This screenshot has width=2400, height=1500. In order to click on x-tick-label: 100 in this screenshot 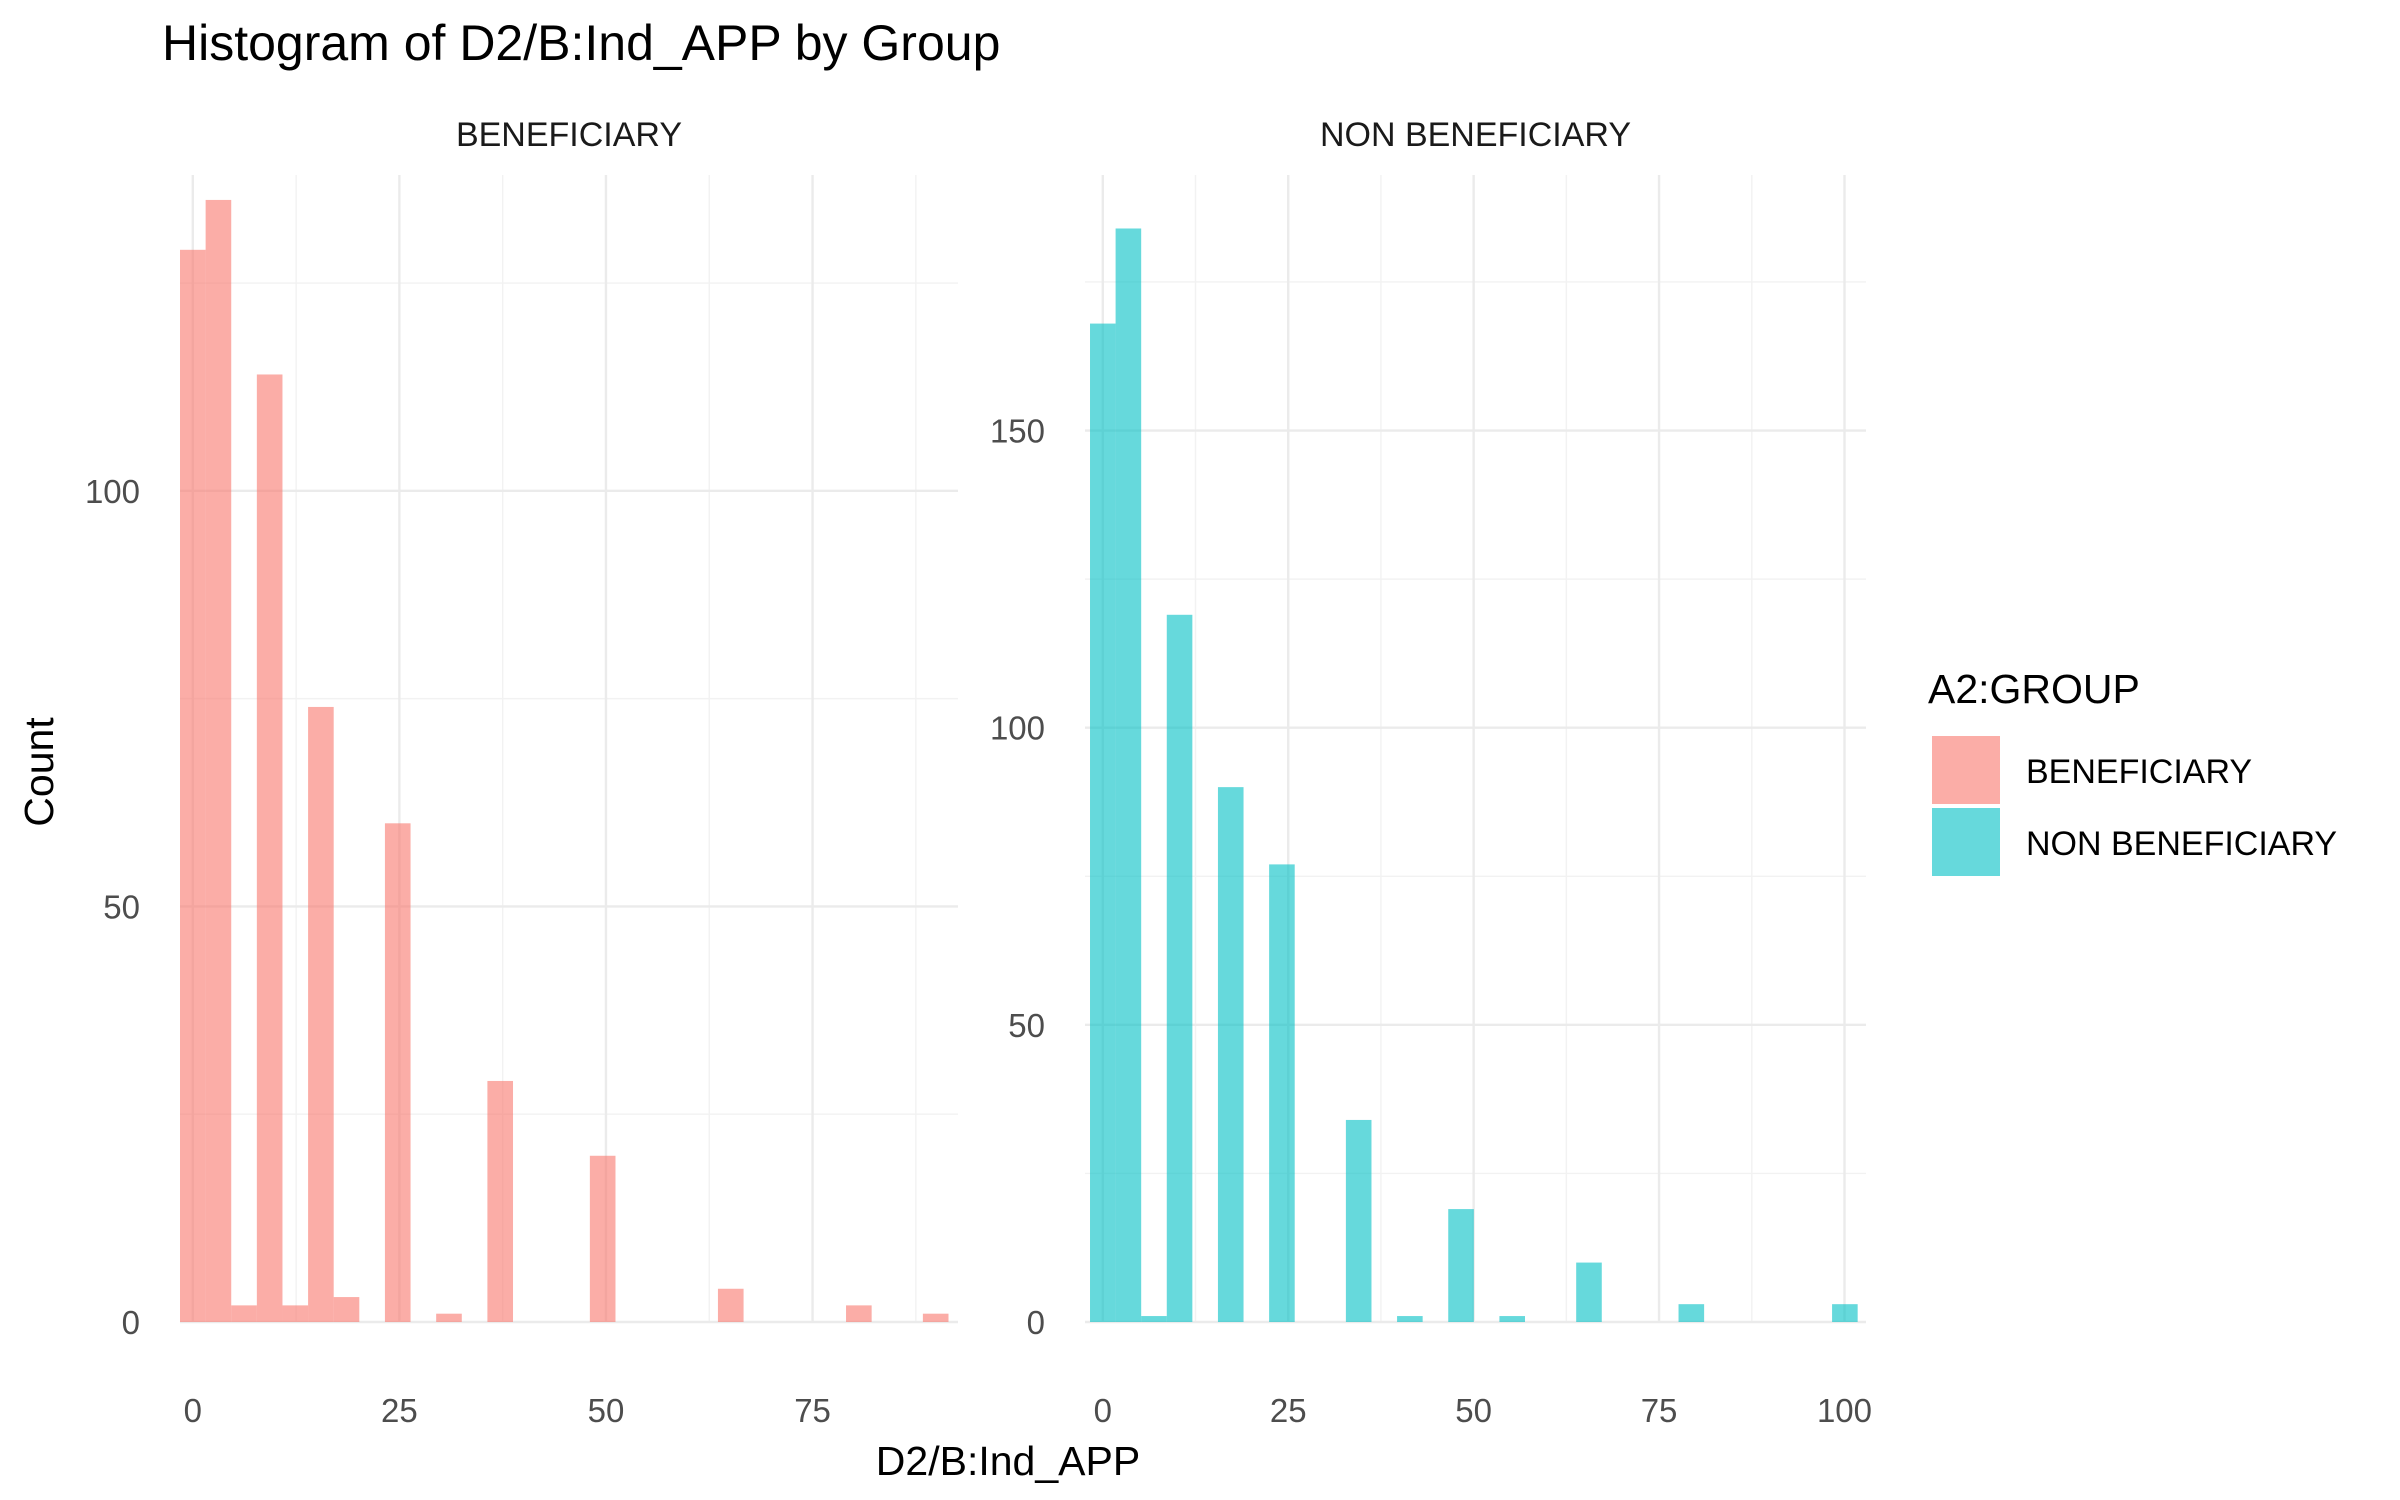, I will do `click(1844, 1410)`.